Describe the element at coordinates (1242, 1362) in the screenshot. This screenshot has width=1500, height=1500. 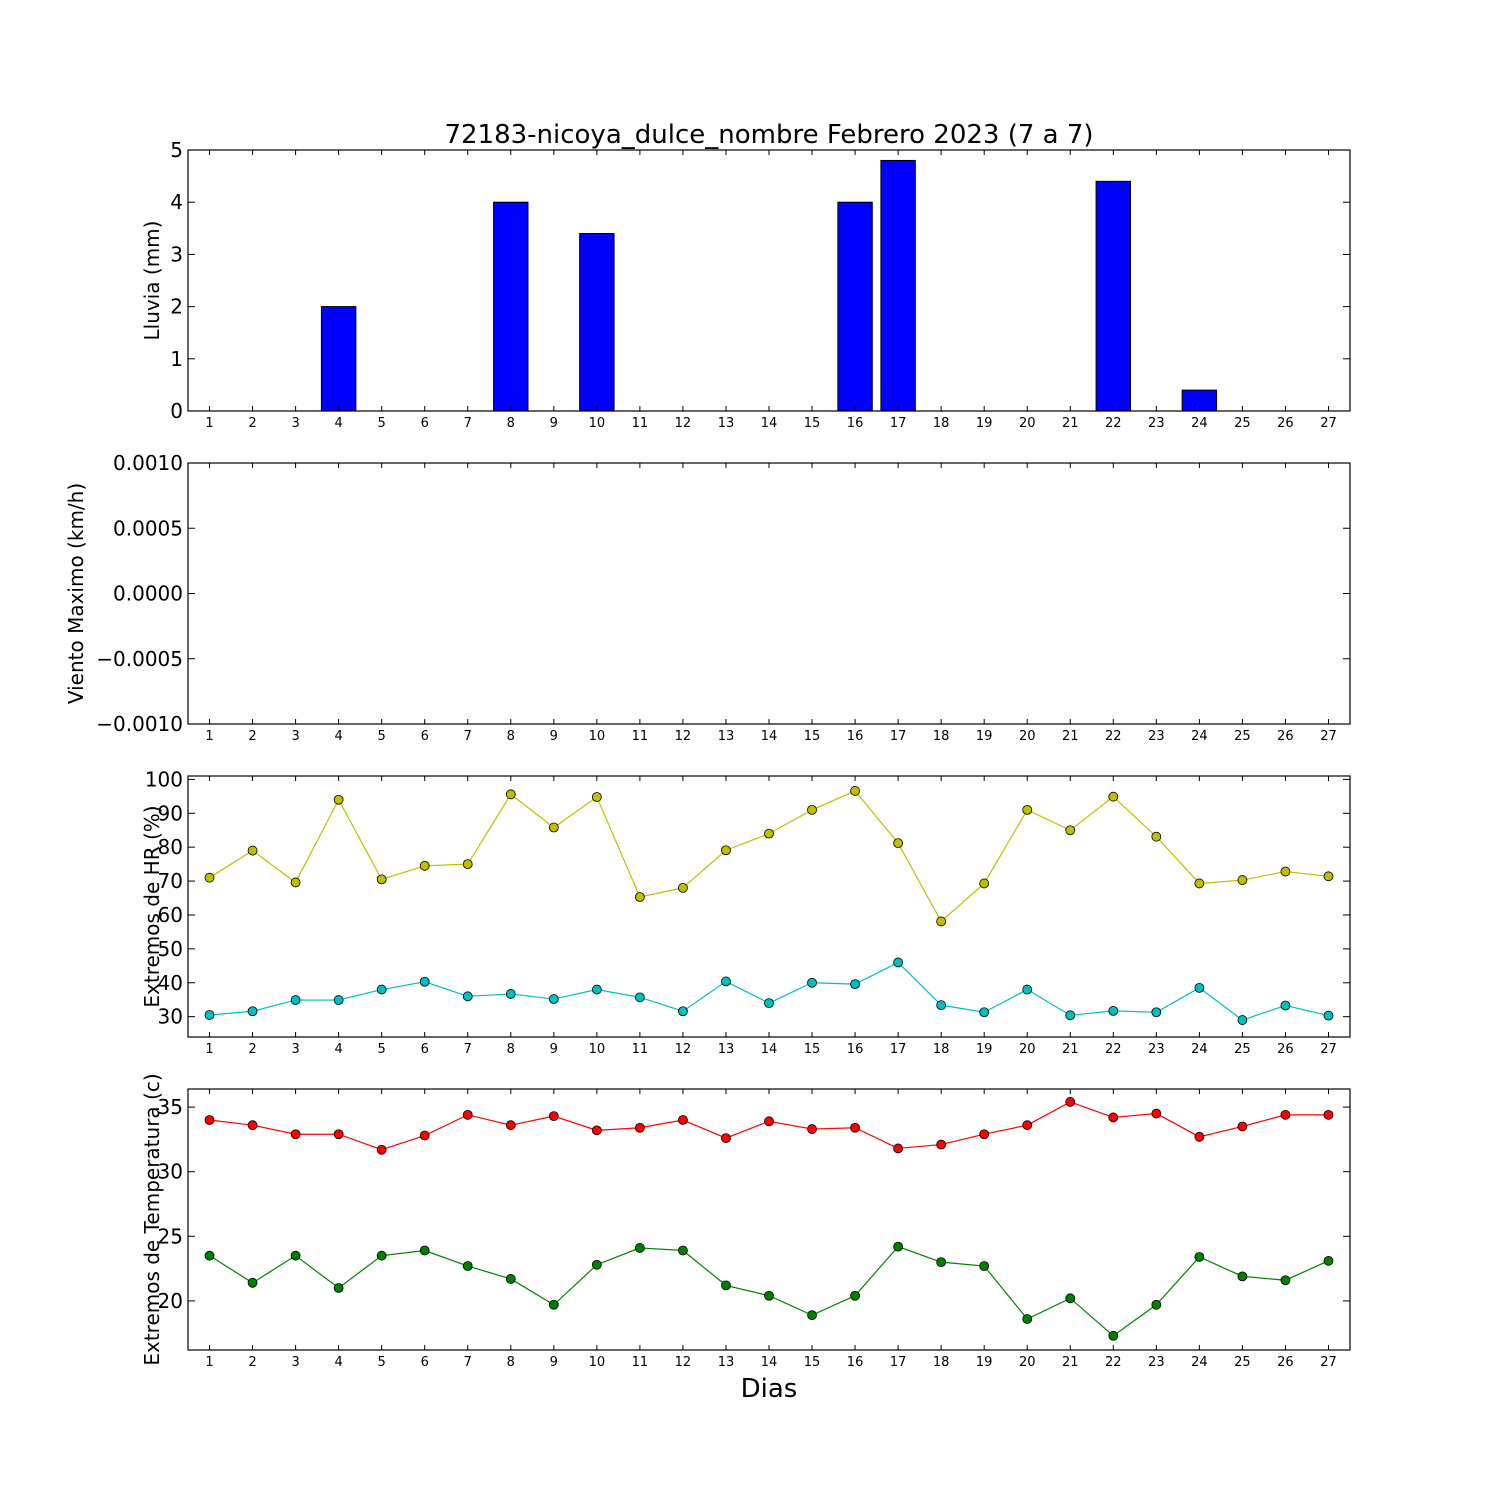
I see `x-tick-label: 25` at that location.